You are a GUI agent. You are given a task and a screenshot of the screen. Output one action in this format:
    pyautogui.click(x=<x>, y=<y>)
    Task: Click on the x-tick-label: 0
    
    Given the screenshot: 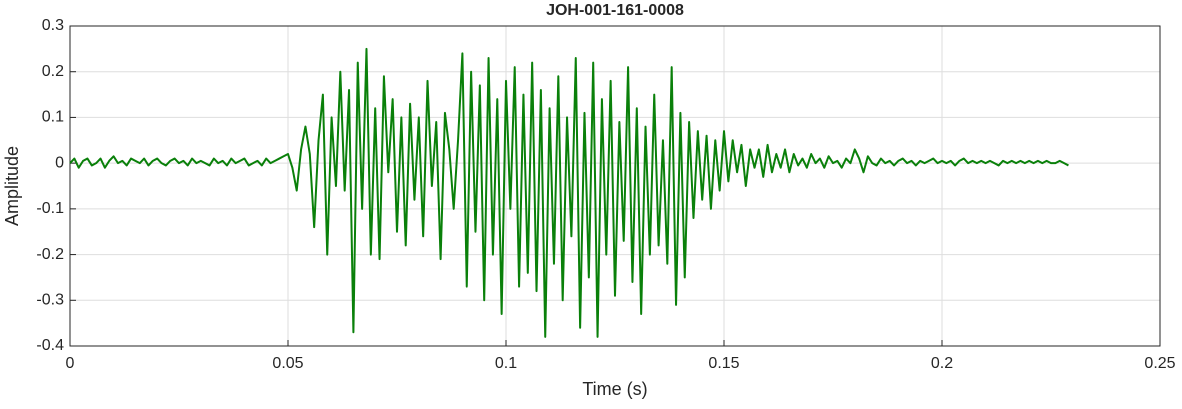 What is the action you would take?
    pyautogui.click(x=70, y=363)
    